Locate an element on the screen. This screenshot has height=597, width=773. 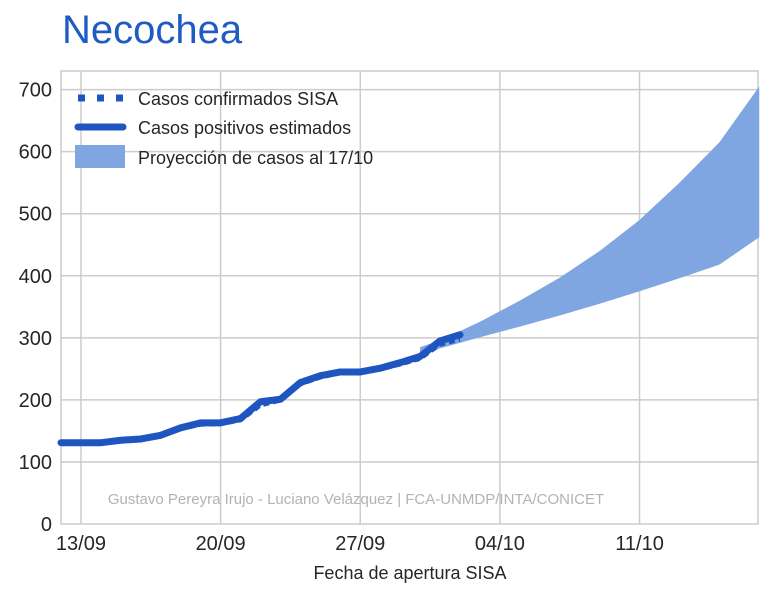
x-tick-label: 27/09 is located at coordinates (360, 544).